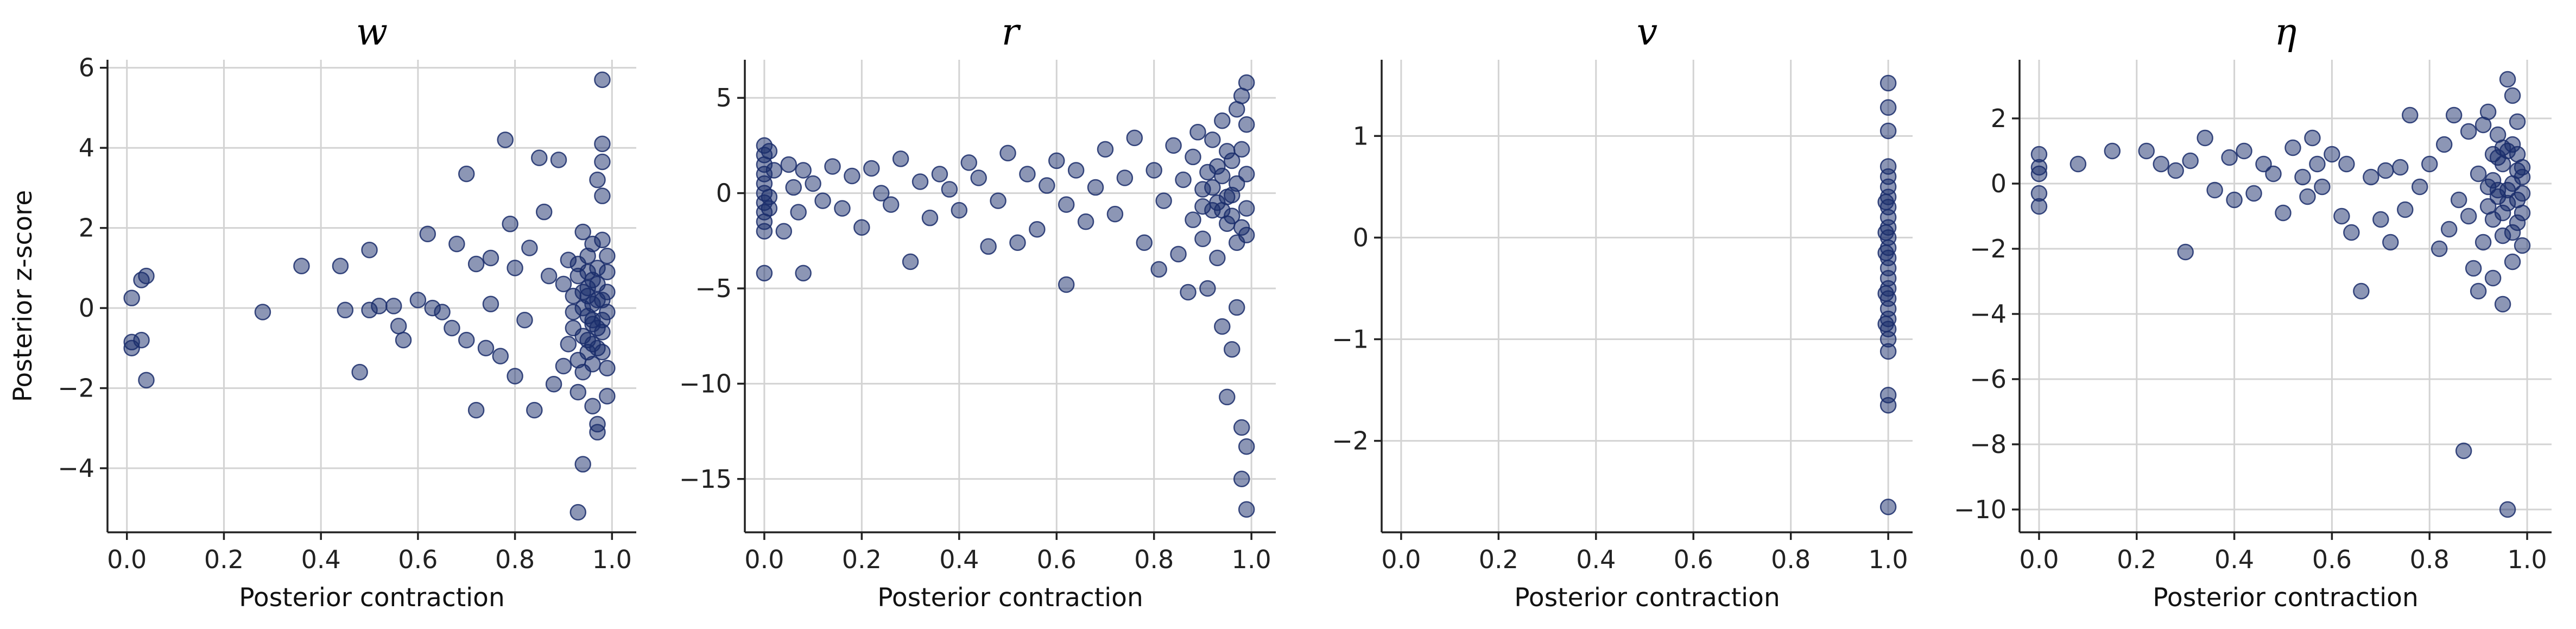 The image size is (2576, 629). What do you see at coordinates (86, 228) in the screenshot?
I see `y-tick-label: 2` at bounding box center [86, 228].